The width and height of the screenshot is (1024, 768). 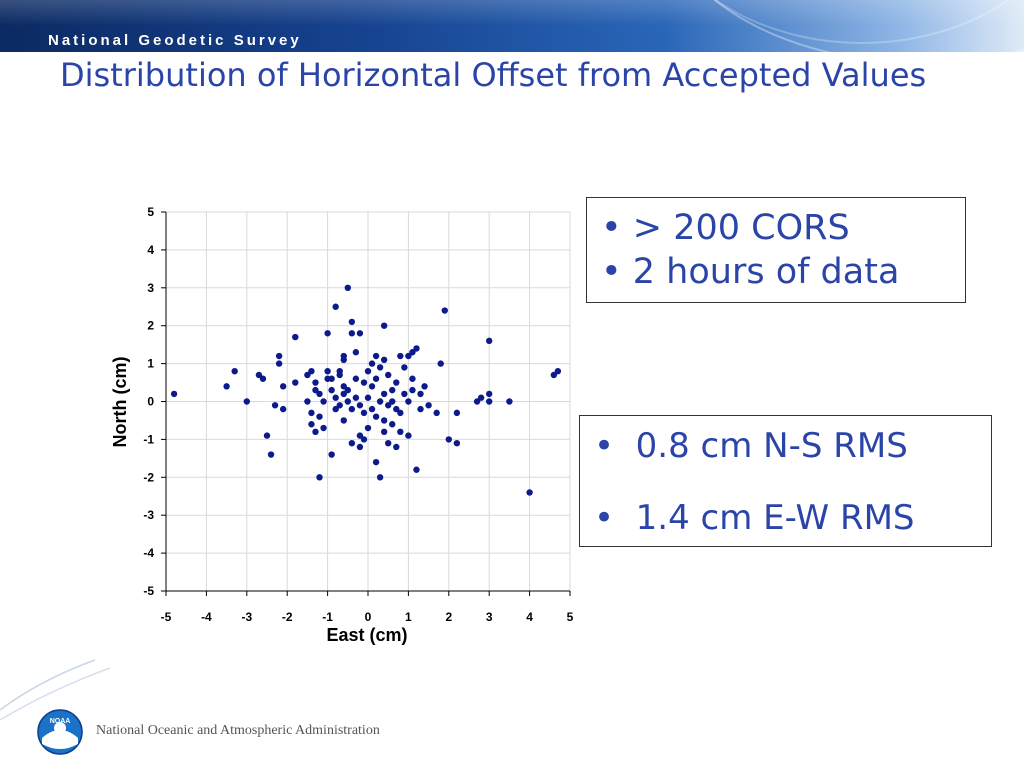 I want to click on x-tick-label: -5, so click(x=166, y=617).